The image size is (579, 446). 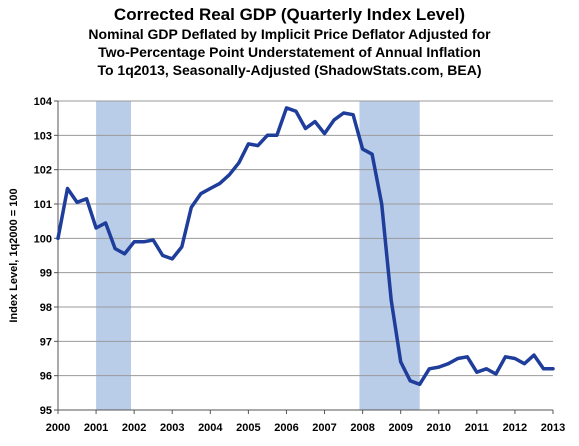 I want to click on y-tick-label-104: 104, so click(x=43, y=102).